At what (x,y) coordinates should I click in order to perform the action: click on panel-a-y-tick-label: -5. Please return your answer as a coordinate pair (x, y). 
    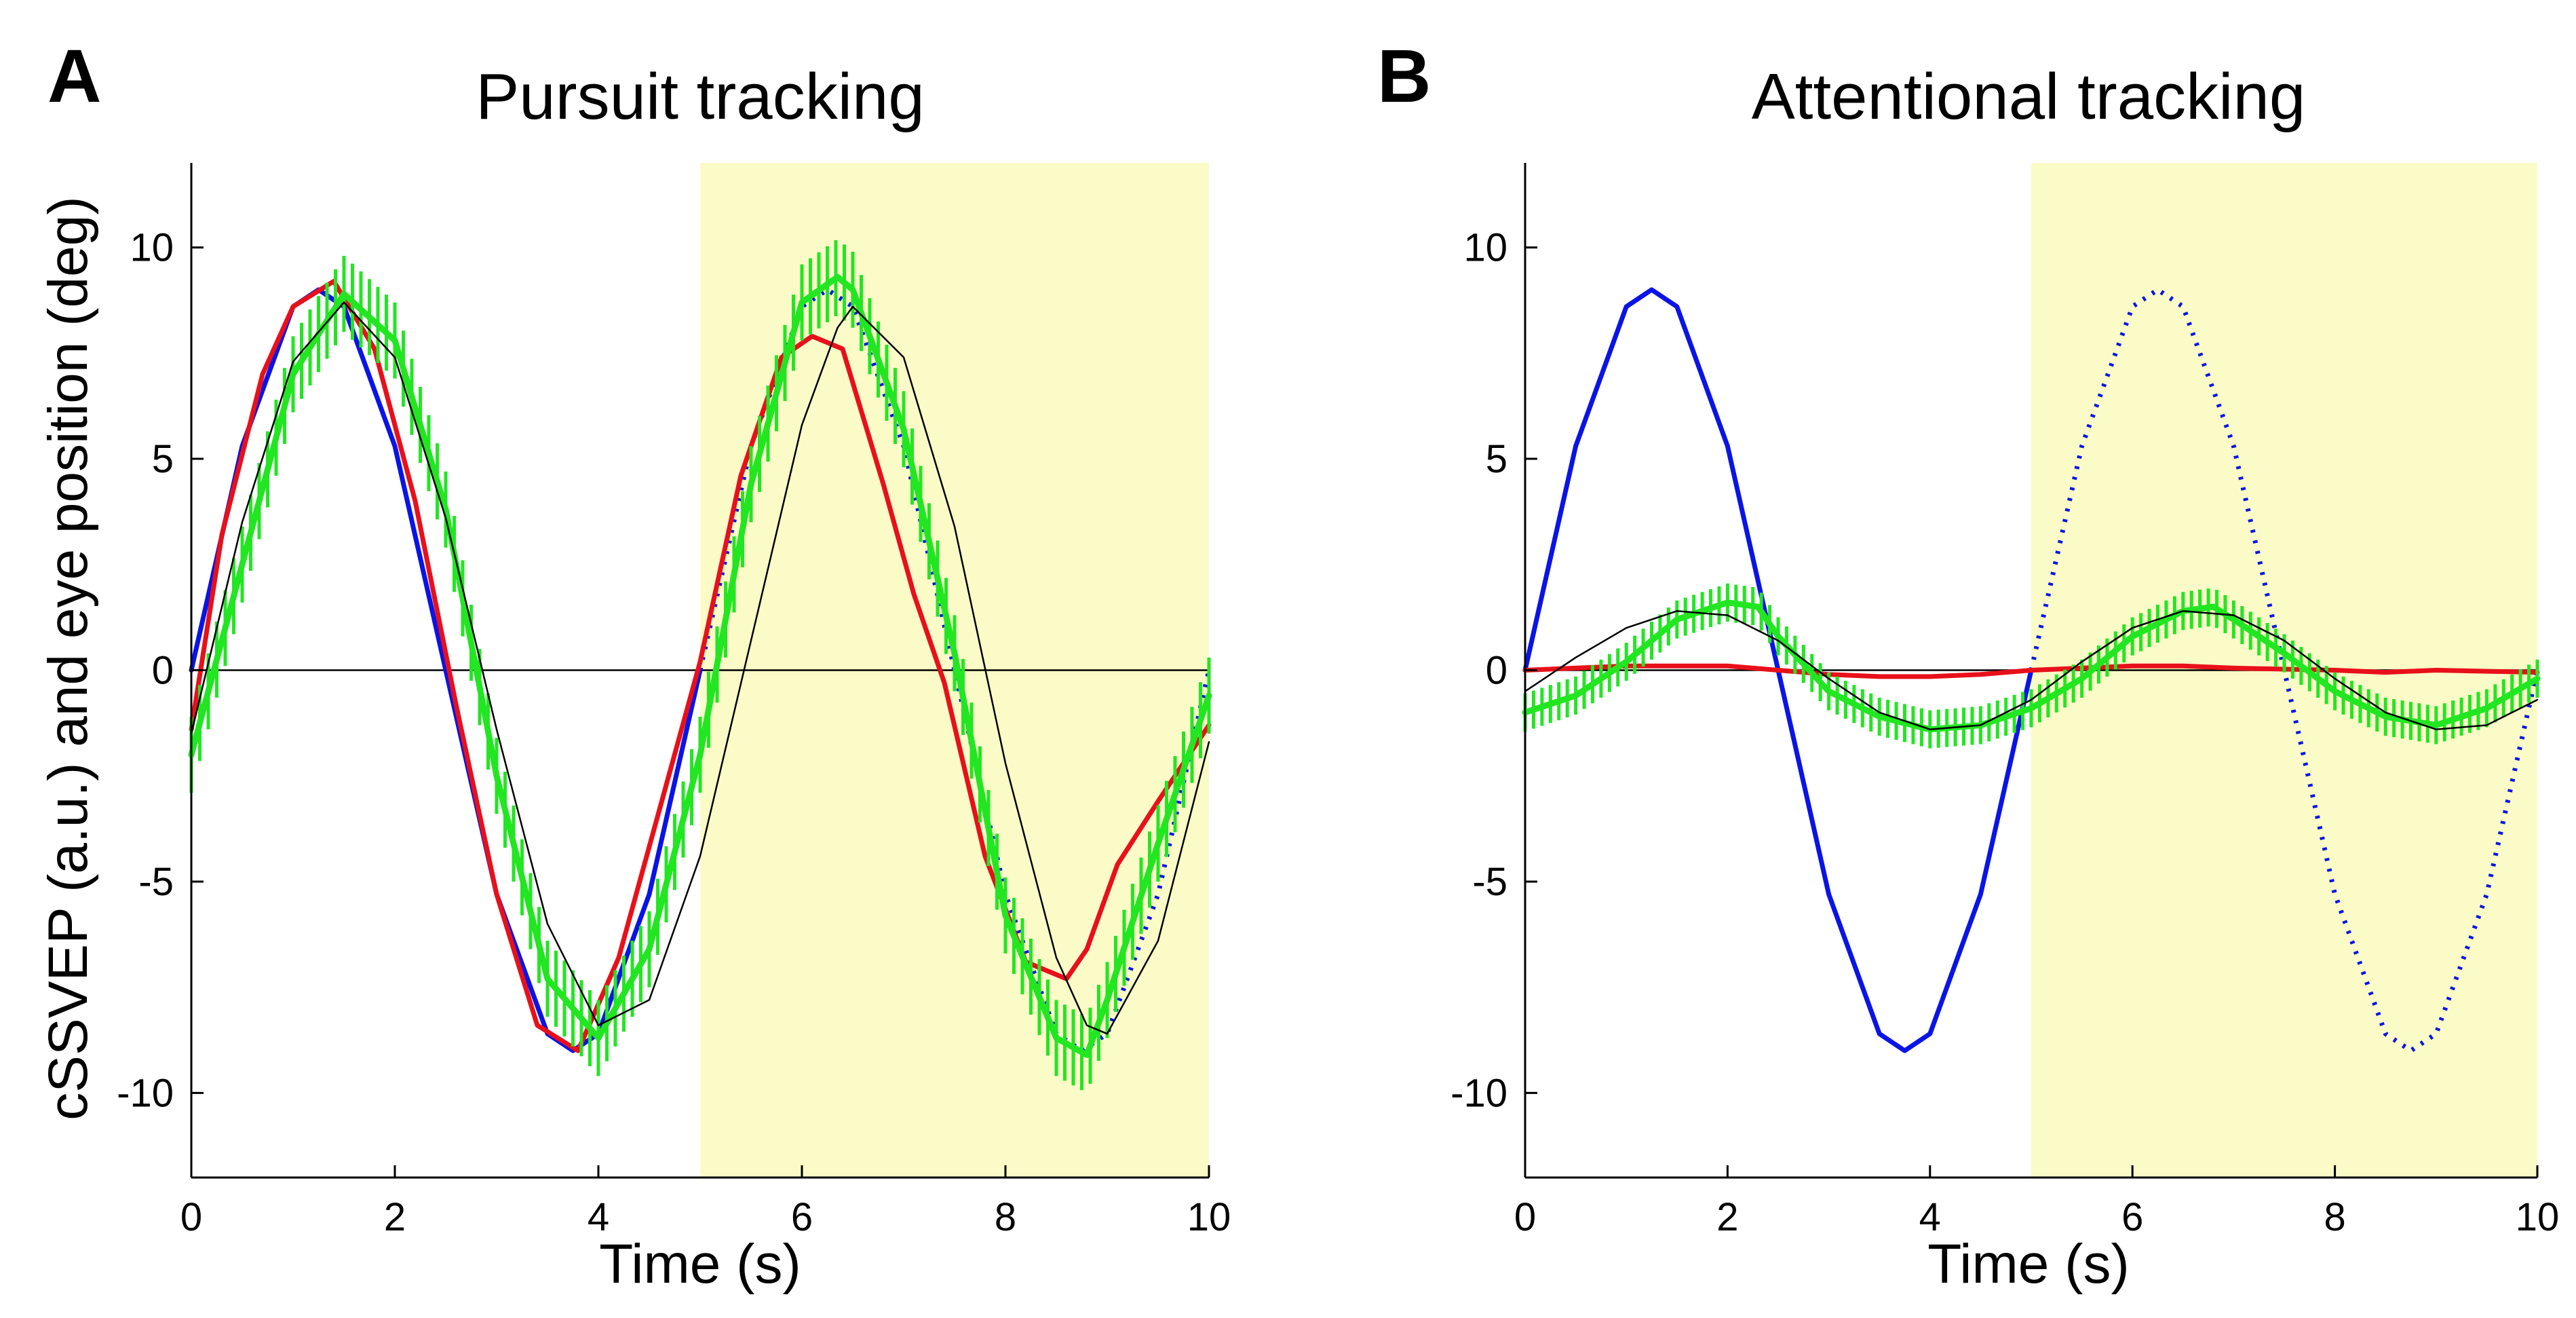
    Looking at the image, I should click on (156, 882).